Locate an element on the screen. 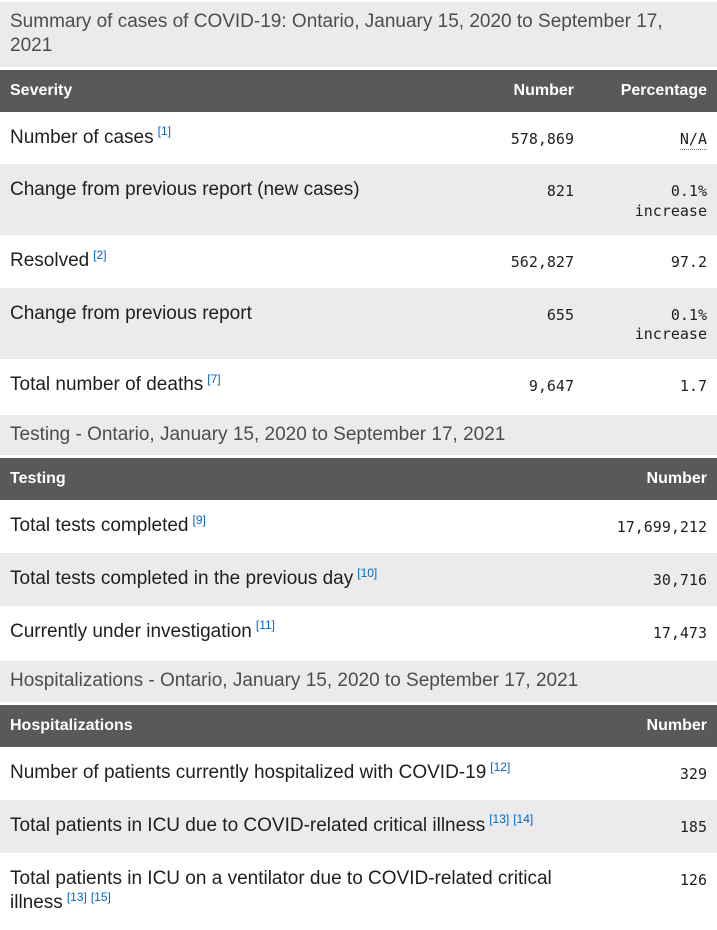  row-label: Total tests completed [9] is located at coordinates (288, 526).